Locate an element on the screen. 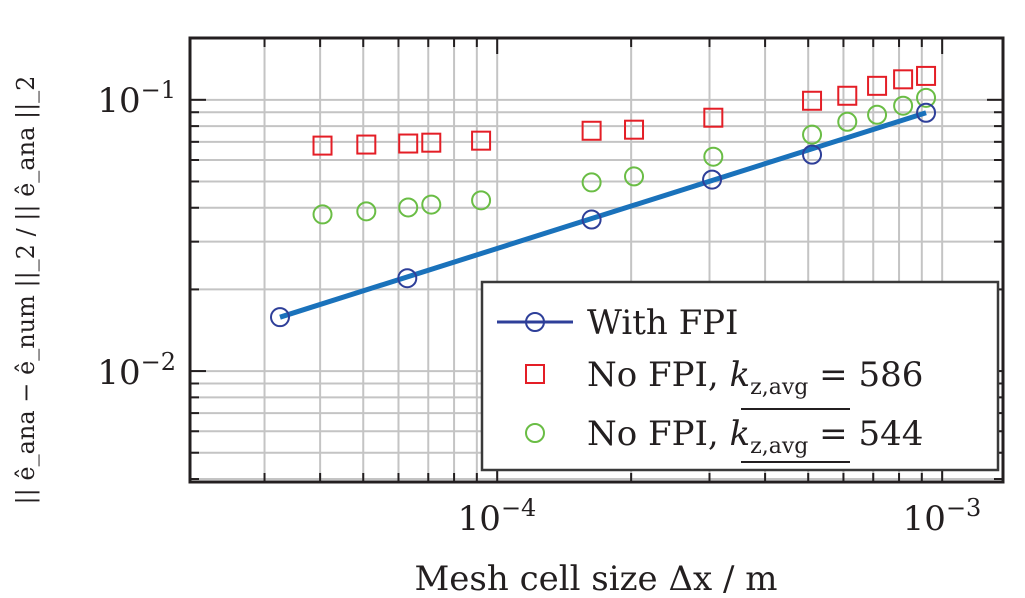 This screenshot has width=1025, height=598. y-tick-label: 10⁻¹ is located at coordinates (136, 98).